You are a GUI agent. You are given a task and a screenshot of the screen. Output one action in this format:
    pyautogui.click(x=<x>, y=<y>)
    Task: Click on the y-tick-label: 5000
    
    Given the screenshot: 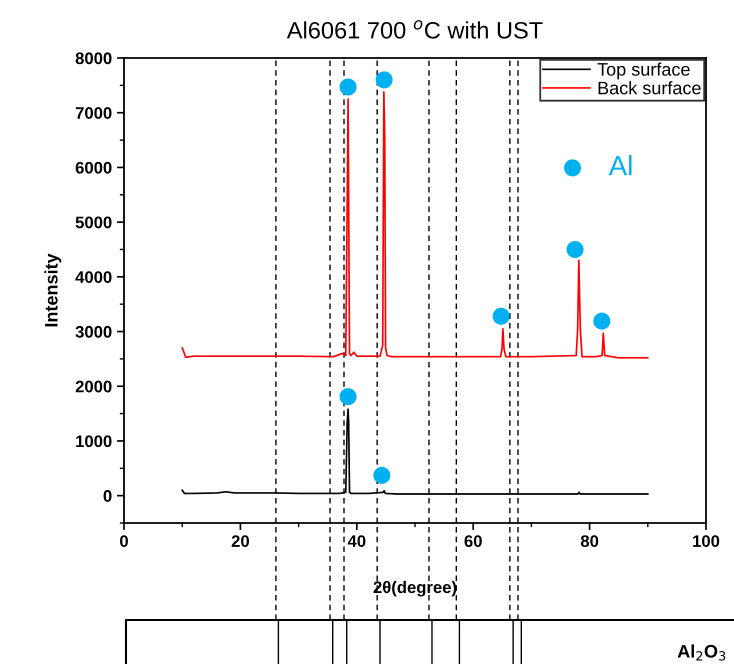 What is the action you would take?
    pyautogui.click(x=94, y=222)
    